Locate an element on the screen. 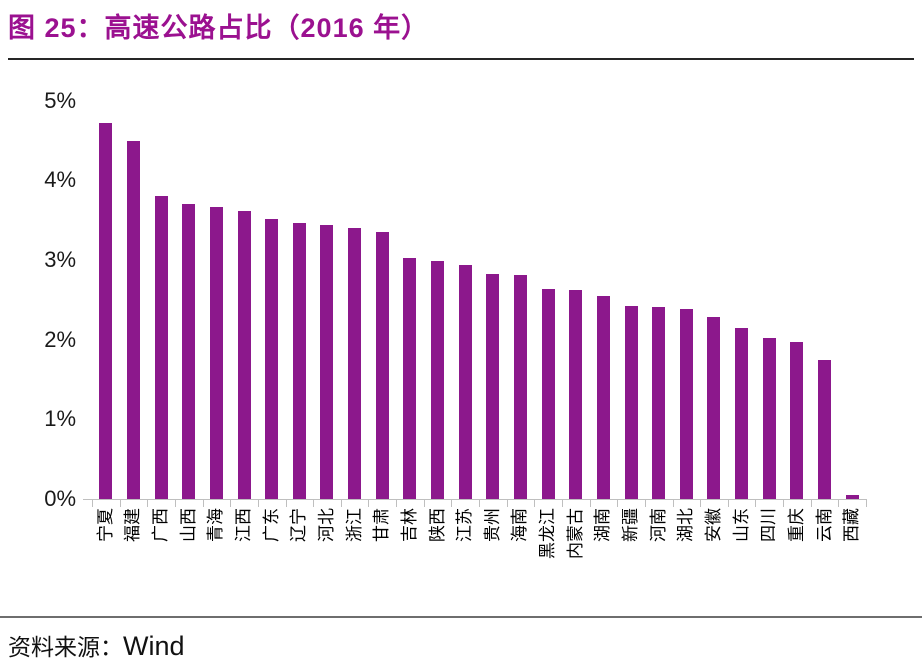  x-axis-label: 陕西 is located at coordinates (437, 525).